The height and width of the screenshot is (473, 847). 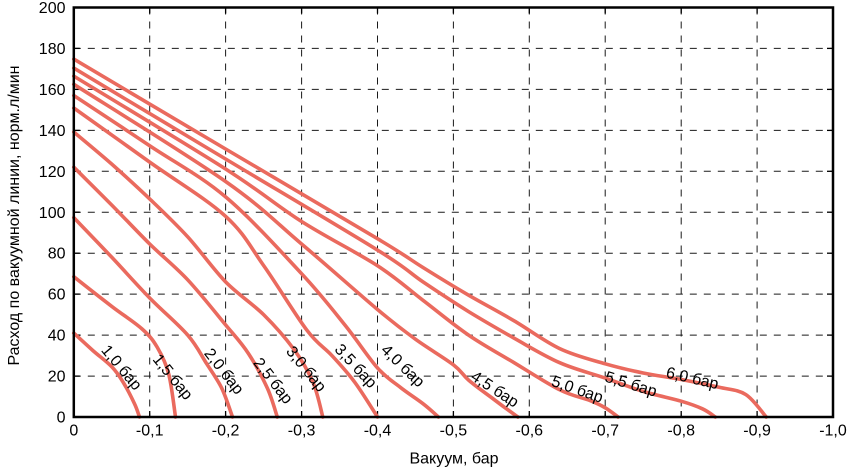 I want to click on svg-text: -0,3, so click(x=302, y=431).